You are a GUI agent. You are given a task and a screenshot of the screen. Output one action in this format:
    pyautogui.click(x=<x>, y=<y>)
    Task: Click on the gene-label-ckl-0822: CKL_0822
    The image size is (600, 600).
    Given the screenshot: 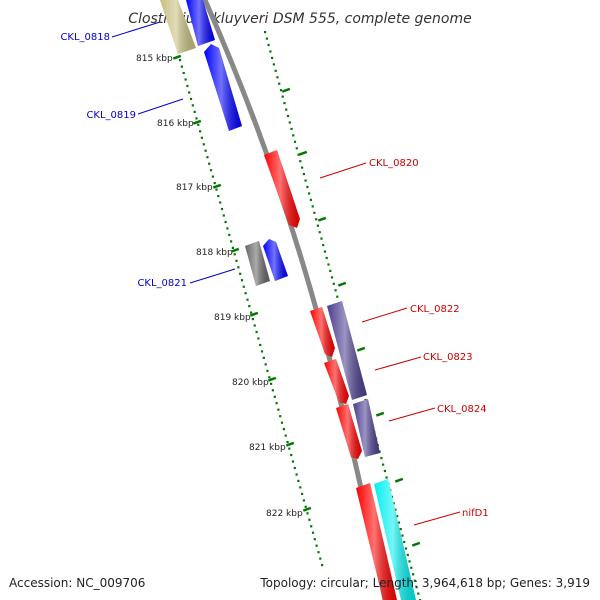 What is the action you would take?
    pyautogui.click(x=435, y=309)
    